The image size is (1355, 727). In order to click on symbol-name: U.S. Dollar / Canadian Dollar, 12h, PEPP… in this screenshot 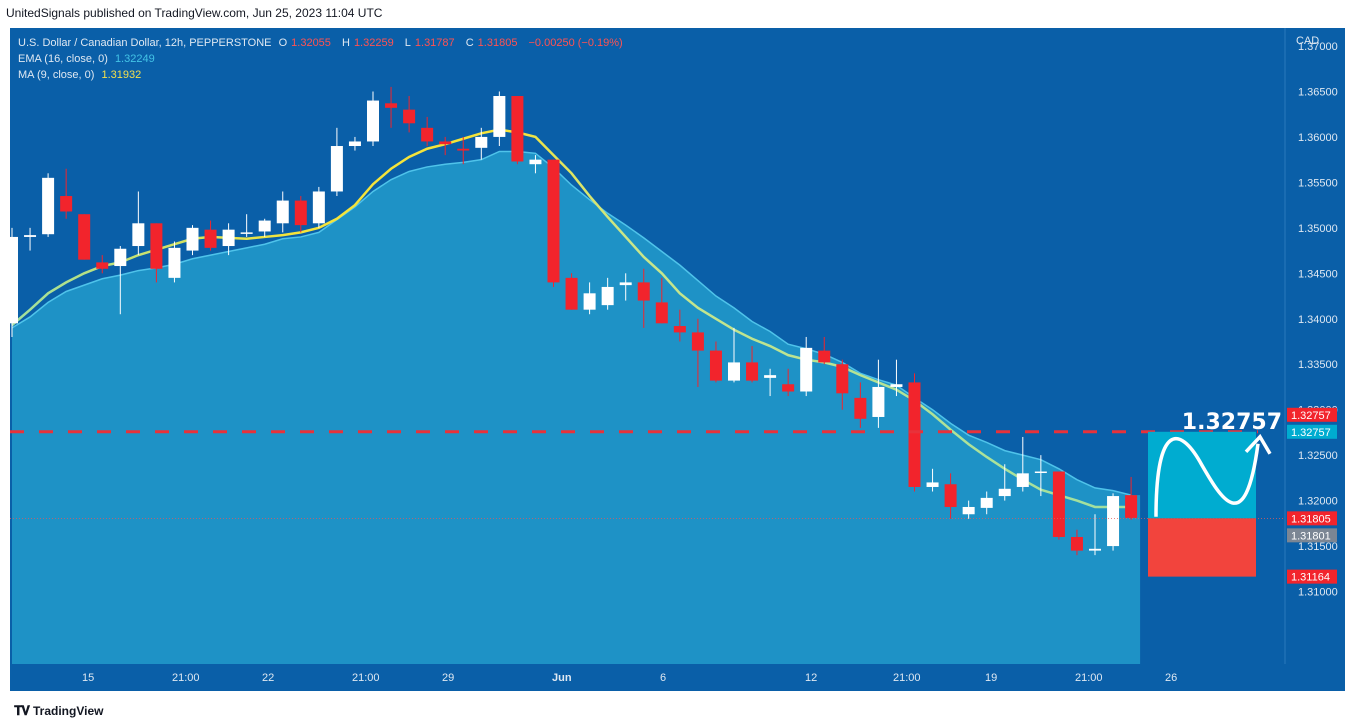, I will do `click(145, 43)`.